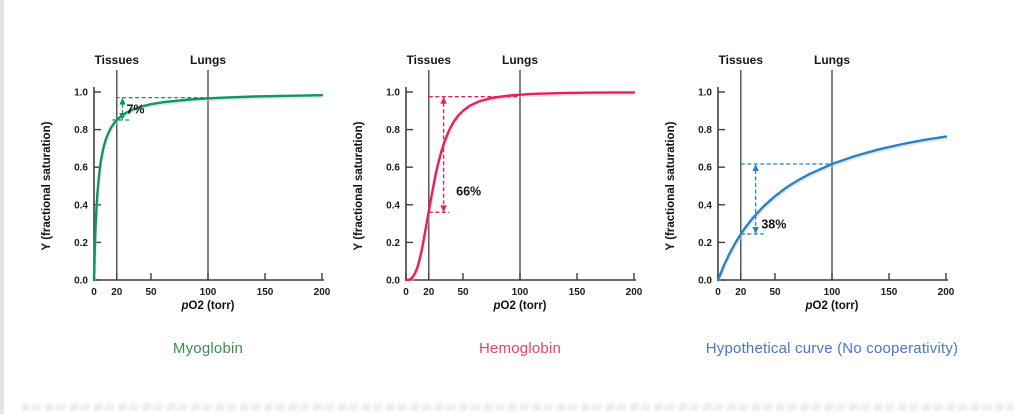  What do you see at coordinates (518, 407) in the screenshot?
I see `cropped-text-artifact` at bounding box center [518, 407].